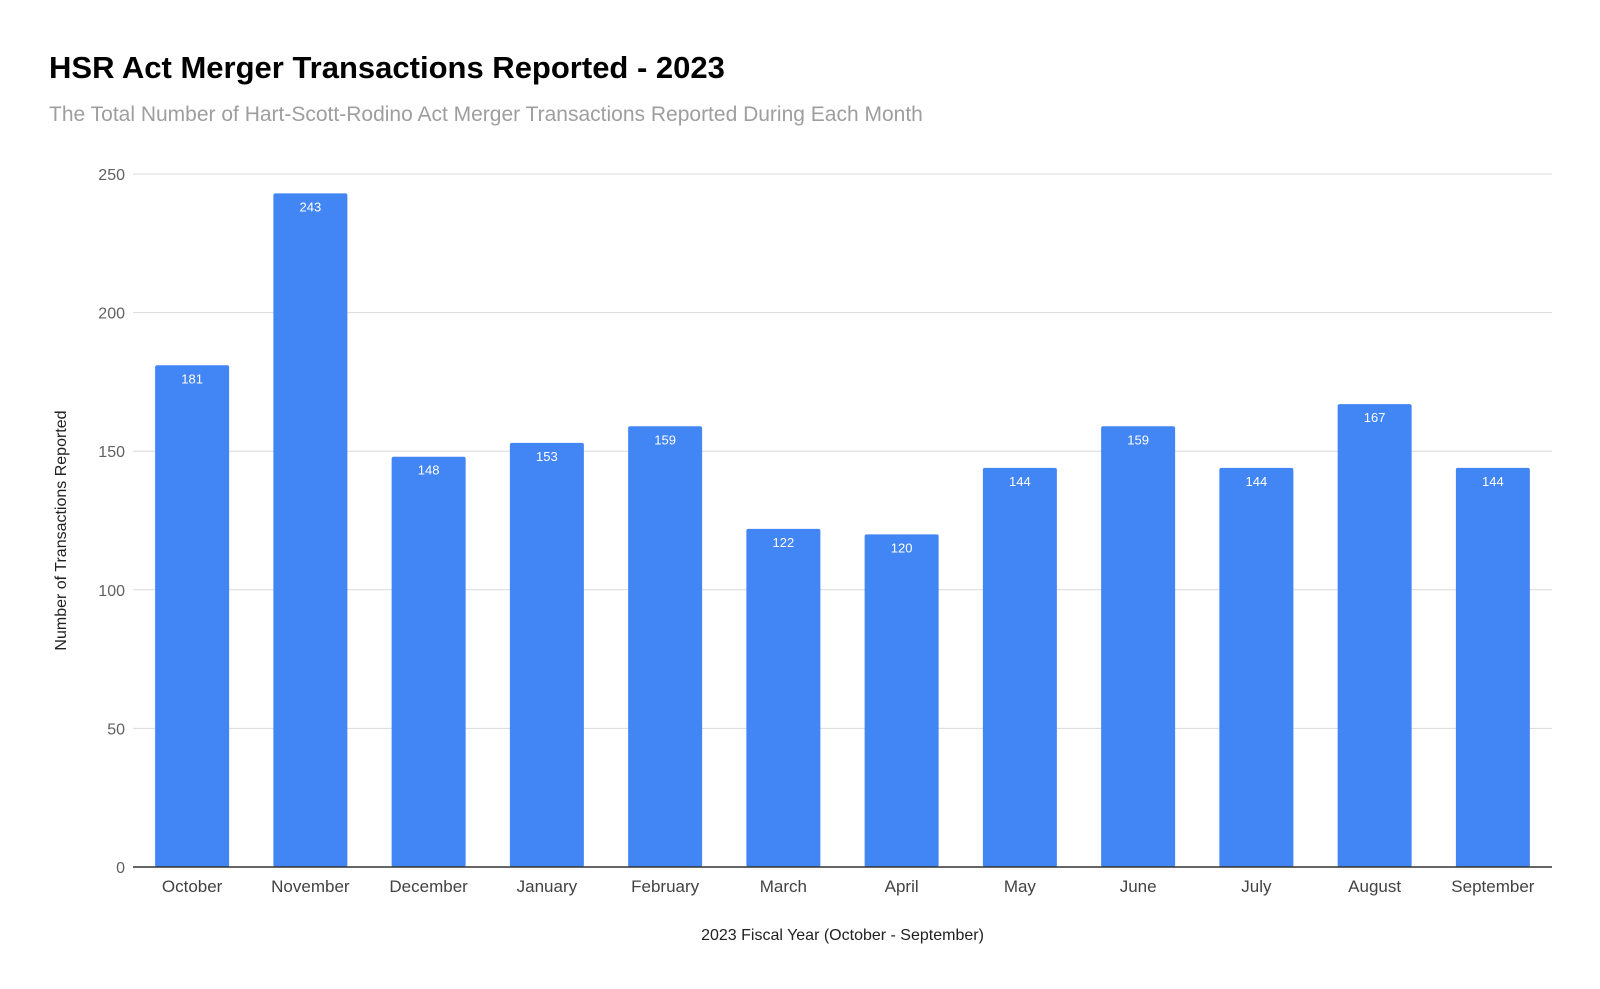 The image size is (1600, 989). I want to click on y-tick-label: 0, so click(120, 868).